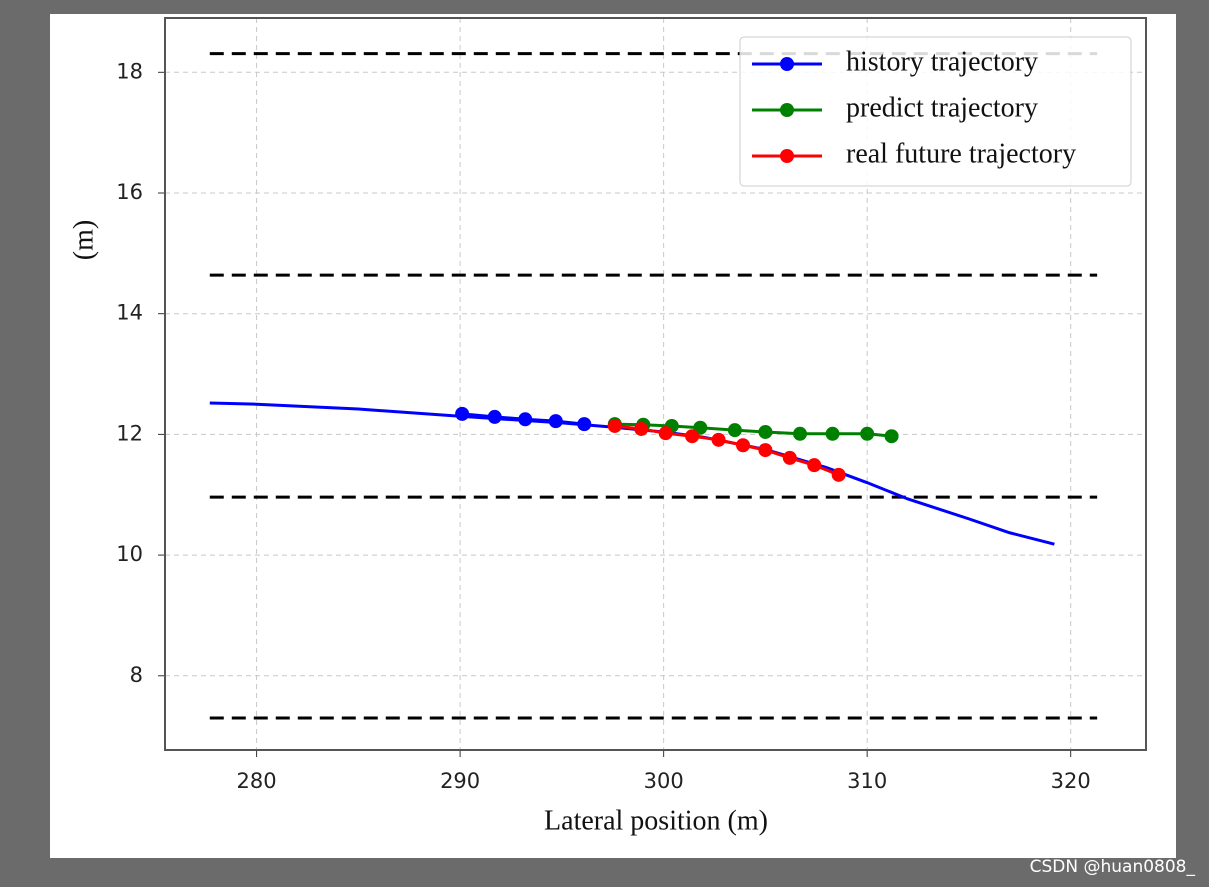  What do you see at coordinates (460, 781) in the screenshot?
I see `x-tick-label: 290` at bounding box center [460, 781].